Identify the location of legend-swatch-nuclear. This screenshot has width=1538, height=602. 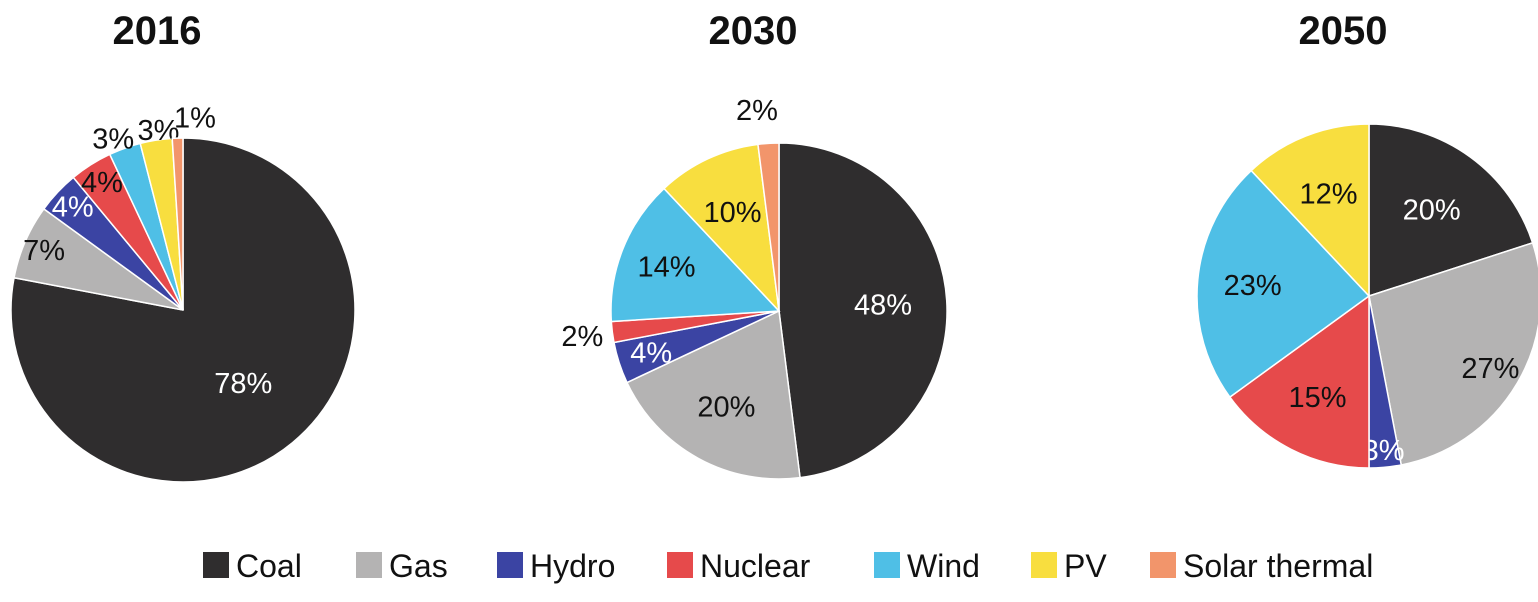
(680, 565).